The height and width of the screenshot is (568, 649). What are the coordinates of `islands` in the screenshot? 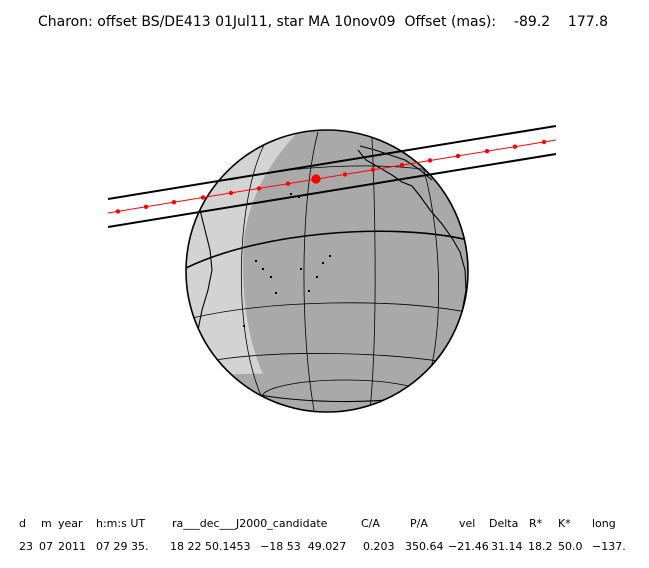 It's located at (287, 260).